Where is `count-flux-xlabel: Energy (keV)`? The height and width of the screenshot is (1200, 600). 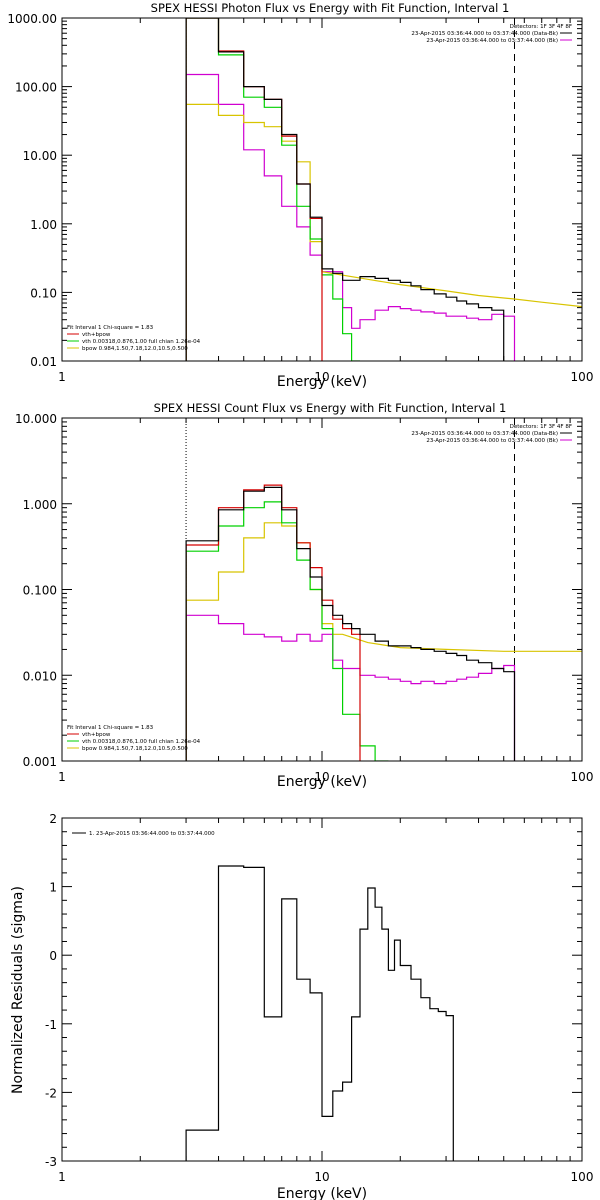
count-flux-xlabel: Energy (keV) is located at coordinates (322, 782).